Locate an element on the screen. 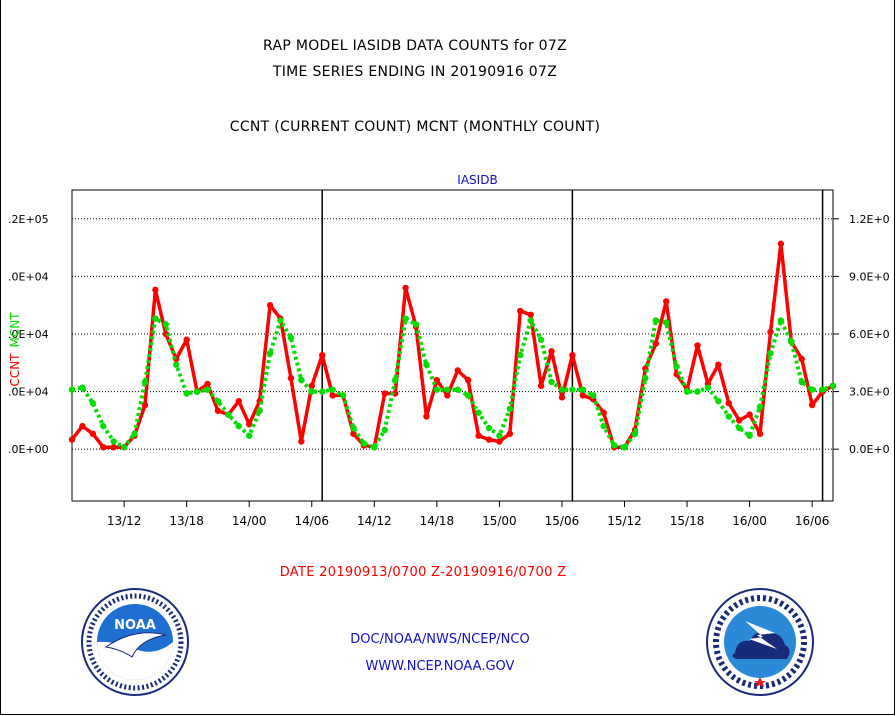 Image resolution: width=896 pixels, height=716 pixels. axis-label-mcnt: MCNT is located at coordinates (15, 330).